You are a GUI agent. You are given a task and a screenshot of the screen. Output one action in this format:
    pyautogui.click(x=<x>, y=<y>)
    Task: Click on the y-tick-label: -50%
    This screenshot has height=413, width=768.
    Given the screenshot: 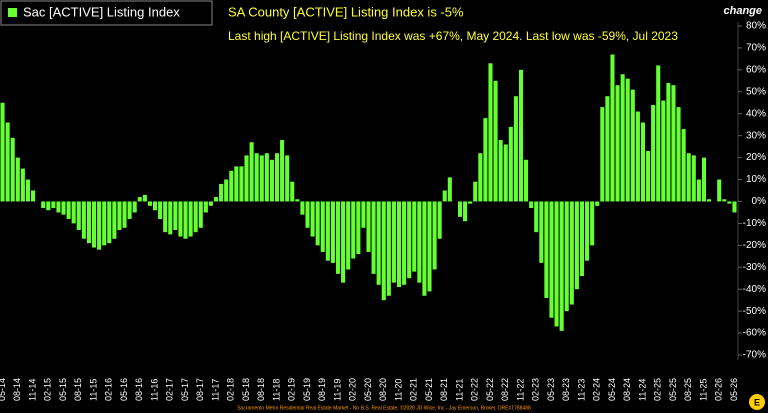 What is the action you would take?
    pyautogui.click(x=754, y=311)
    